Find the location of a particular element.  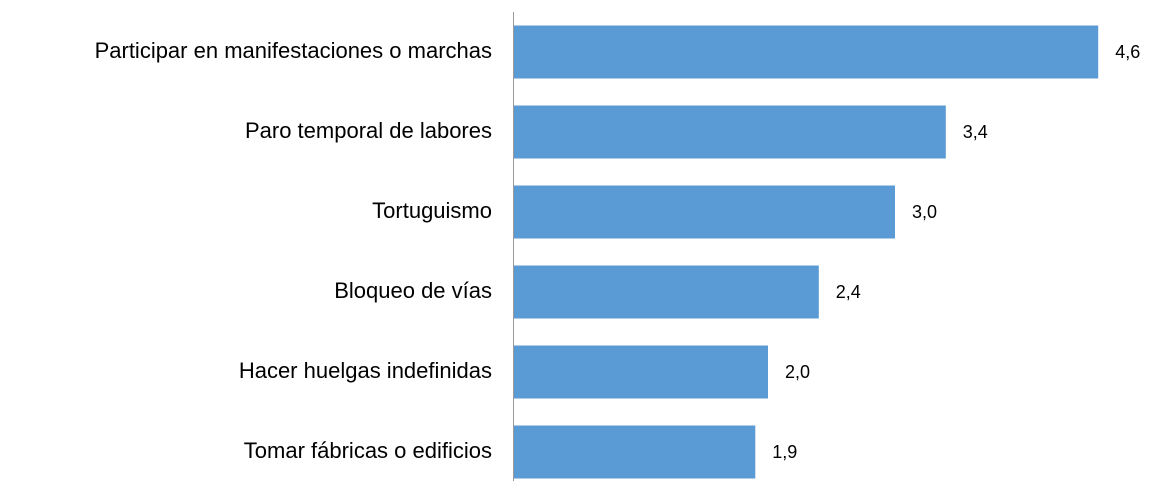

category-label: Paro temporal de labores is located at coordinates (368, 130).